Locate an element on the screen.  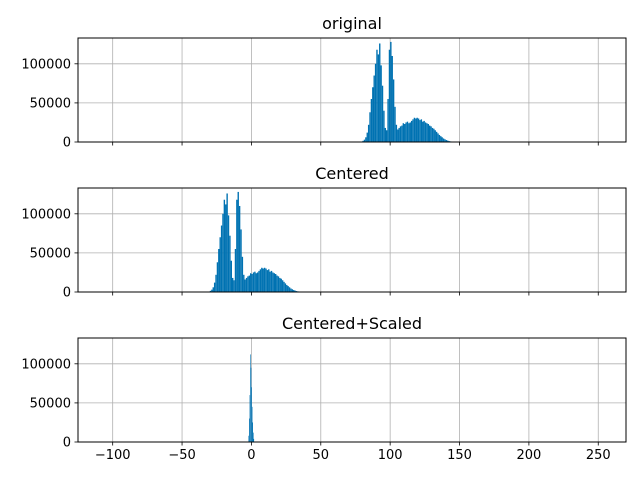
x-tick-label: −50 is located at coordinates (181, 455).